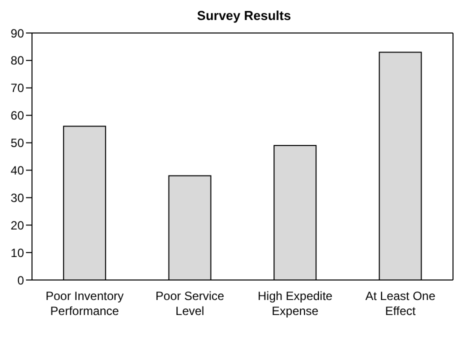 This screenshot has height=337, width=464. What do you see at coordinates (17, 143) in the screenshot?
I see `y-tick-label: 50` at bounding box center [17, 143].